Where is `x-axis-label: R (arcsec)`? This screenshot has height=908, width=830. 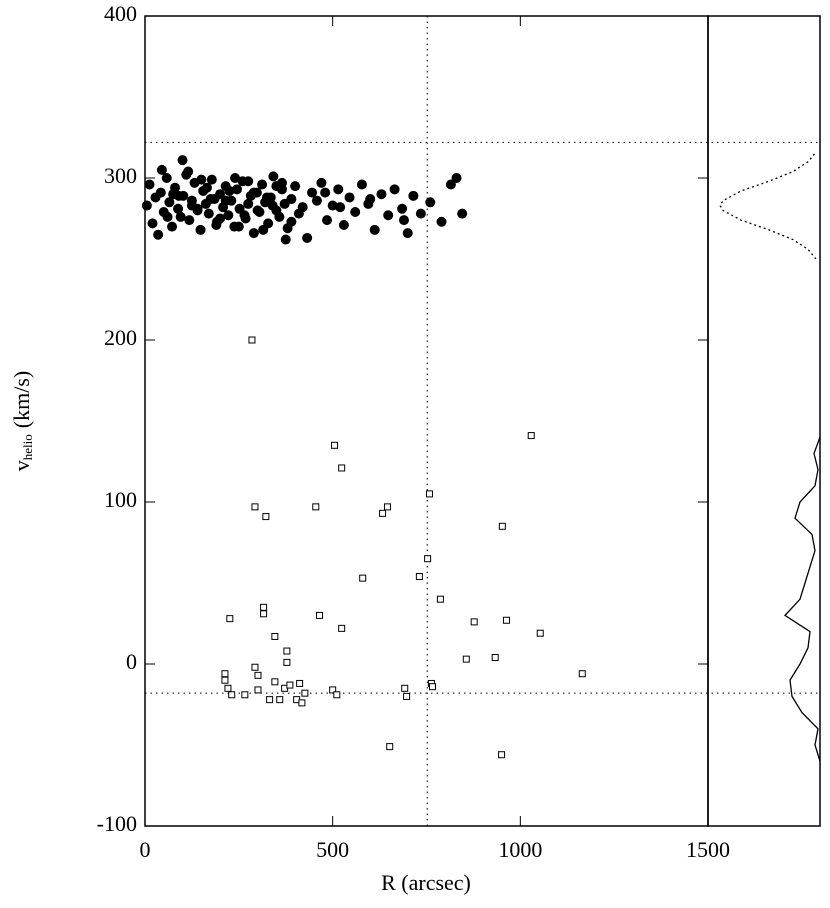 x-axis-label: R (arcsec) is located at coordinates (426, 882).